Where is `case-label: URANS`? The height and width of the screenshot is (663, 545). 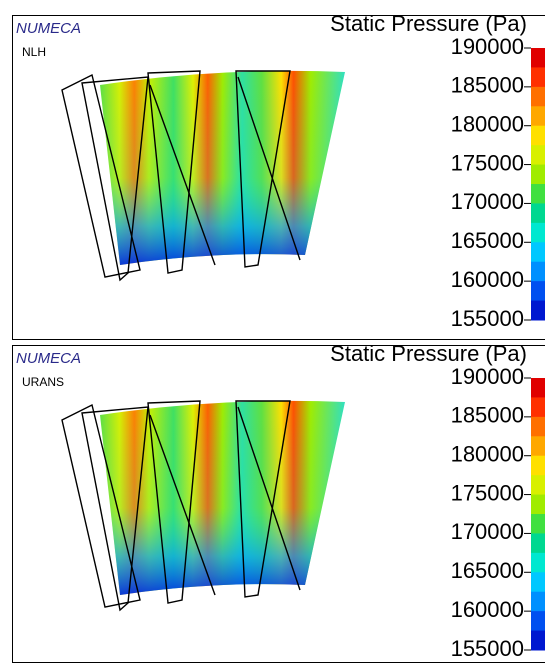
case-label: URANS is located at coordinates (43, 382).